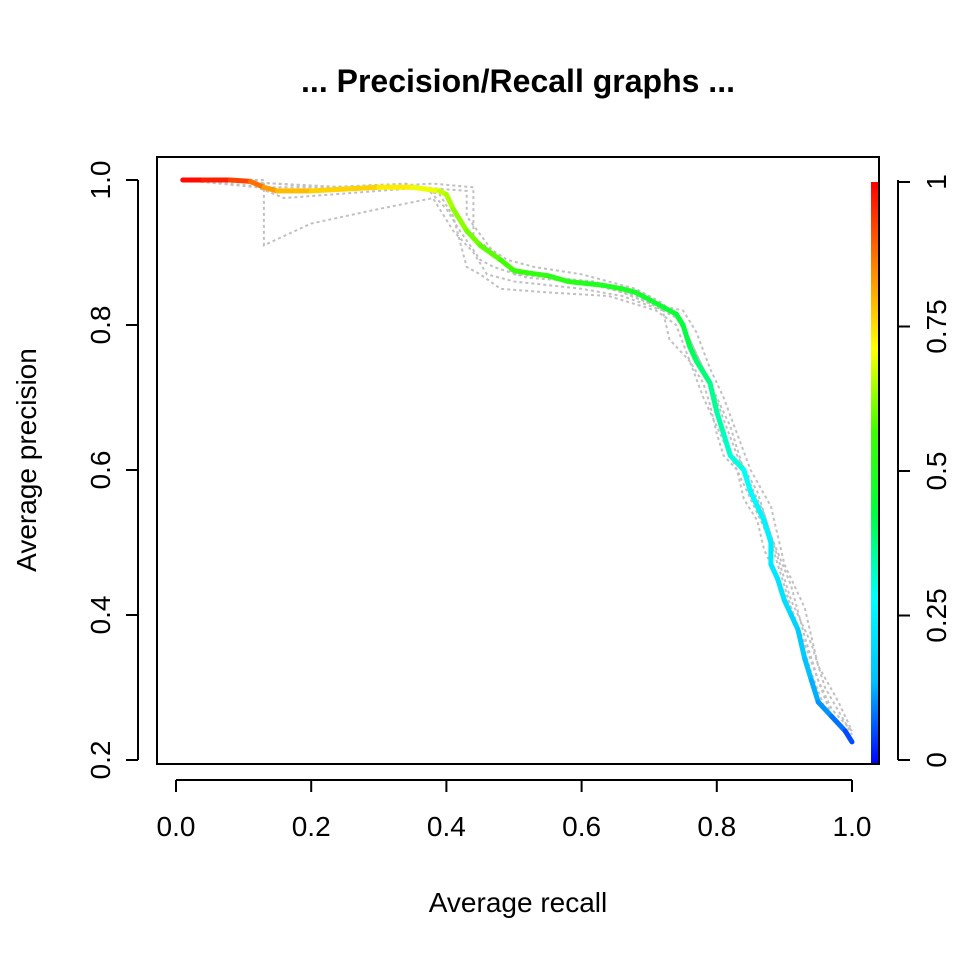  What do you see at coordinates (100, 180) in the screenshot?
I see `y-tick-label: 1.0` at bounding box center [100, 180].